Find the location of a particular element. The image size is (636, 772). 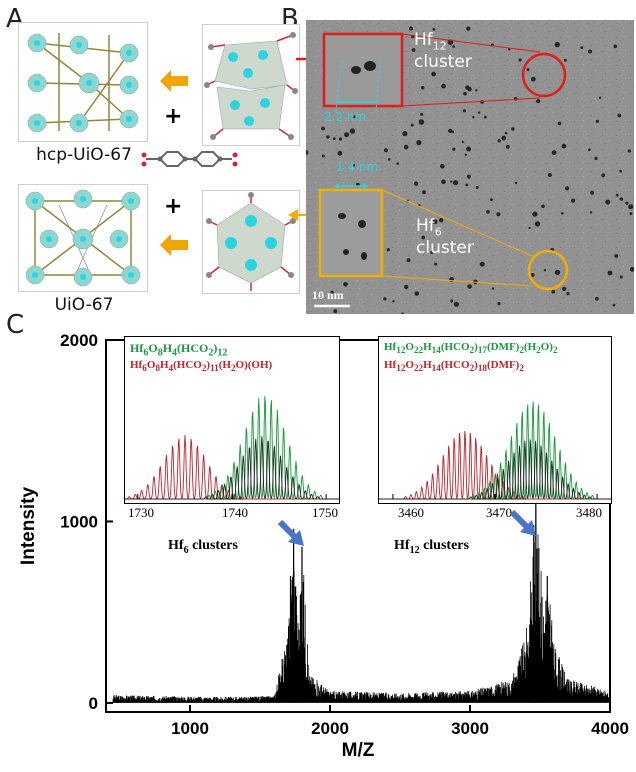

y-tick-label-2: 2000 is located at coordinates (79, 340).